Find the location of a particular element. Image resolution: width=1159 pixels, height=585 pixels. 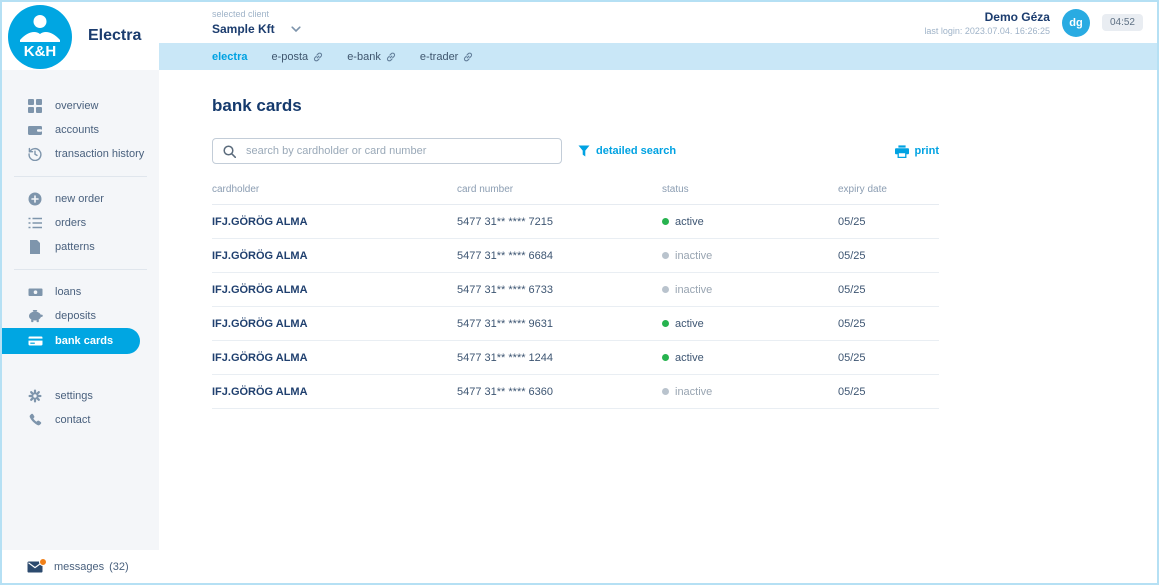

tab-e-trader: e-trader is located at coordinates (447, 57).